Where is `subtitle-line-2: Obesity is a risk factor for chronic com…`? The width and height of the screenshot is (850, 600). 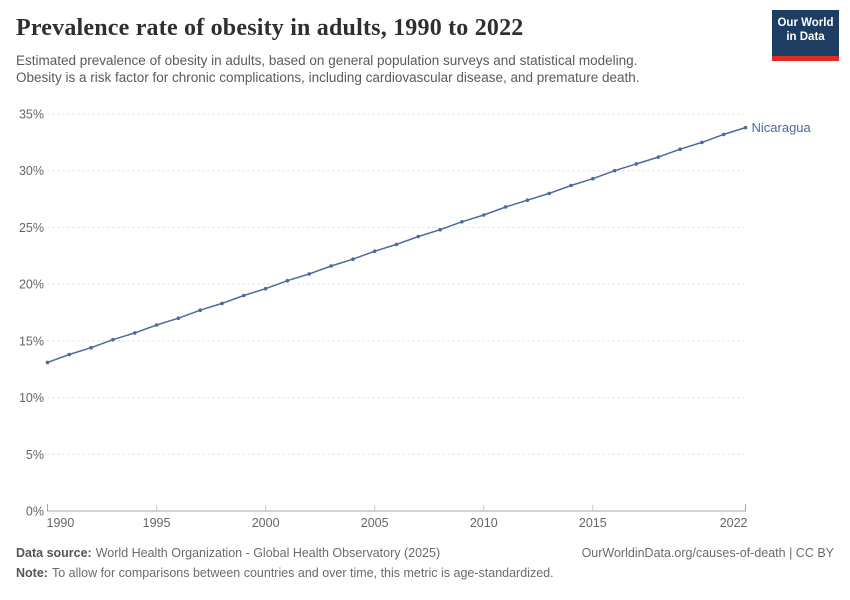 subtitle-line-2: Obesity is a risk factor for chronic com… is located at coordinates (328, 78).